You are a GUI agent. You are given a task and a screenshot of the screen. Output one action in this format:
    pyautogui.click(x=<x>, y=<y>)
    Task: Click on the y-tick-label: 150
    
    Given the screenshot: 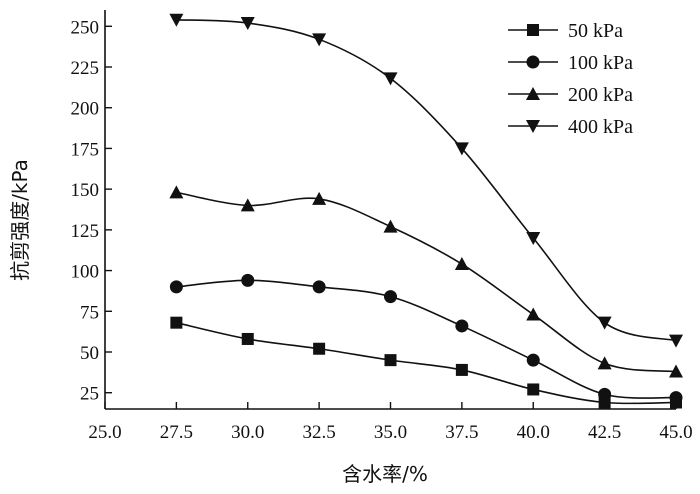 What is the action you would take?
    pyautogui.click(x=85, y=190)
    